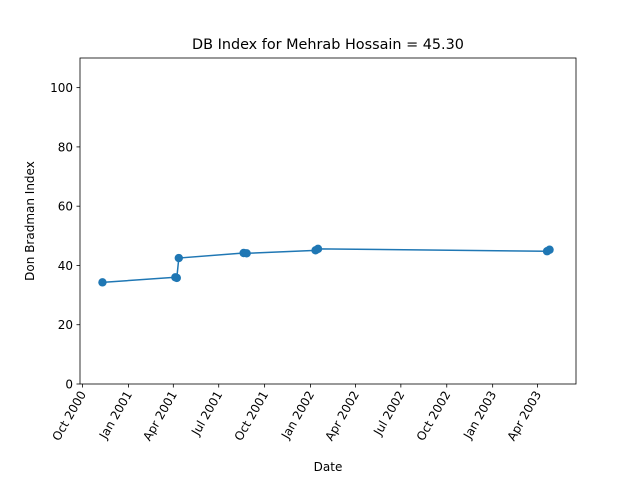  Describe the element at coordinates (65, 236) in the screenshot. I see `y-axis: 0 20 40 60 80 100` at that location.